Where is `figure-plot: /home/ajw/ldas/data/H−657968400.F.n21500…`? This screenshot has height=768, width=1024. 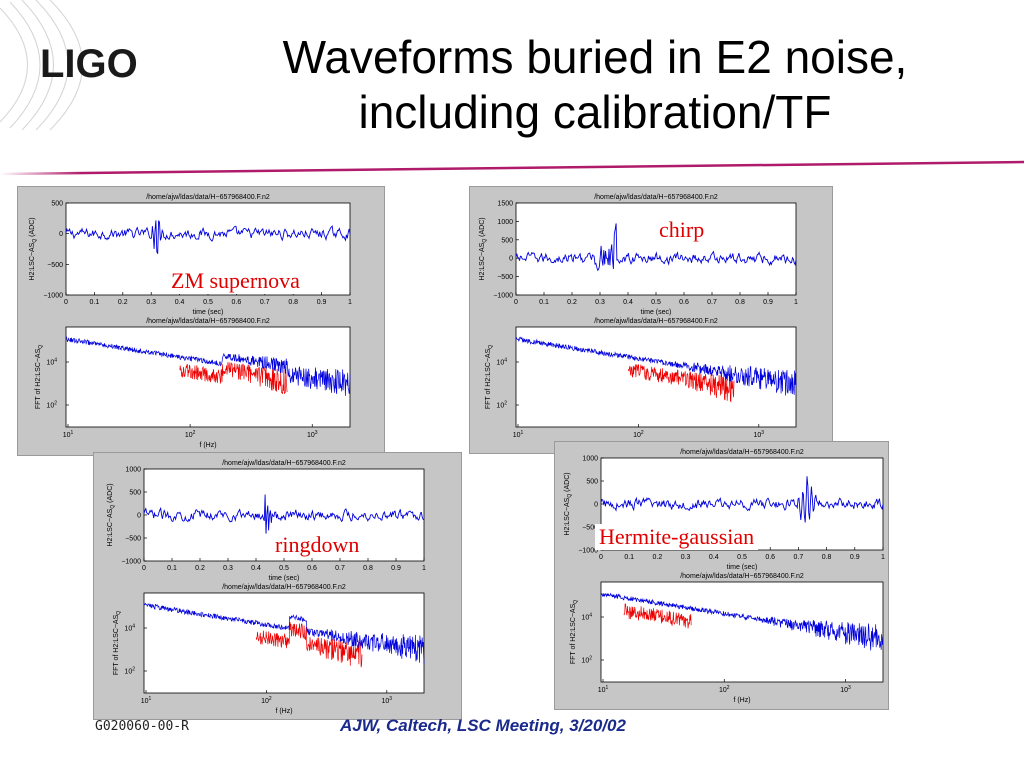
figure-plot: /home/ajw/ldas/data/H−657968400.F.n21500… is located at coordinates (638, 321).